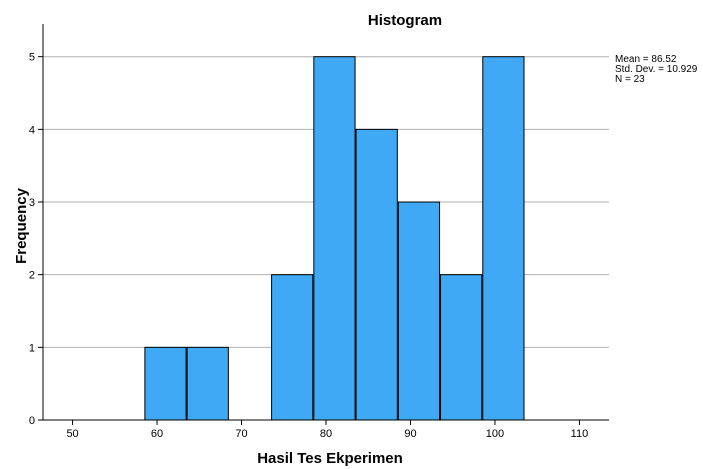 The height and width of the screenshot is (469, 703). Describe the element at coordinates (32, 276) in the screenshot. I see `y-tick-label-2: 2` at that location.